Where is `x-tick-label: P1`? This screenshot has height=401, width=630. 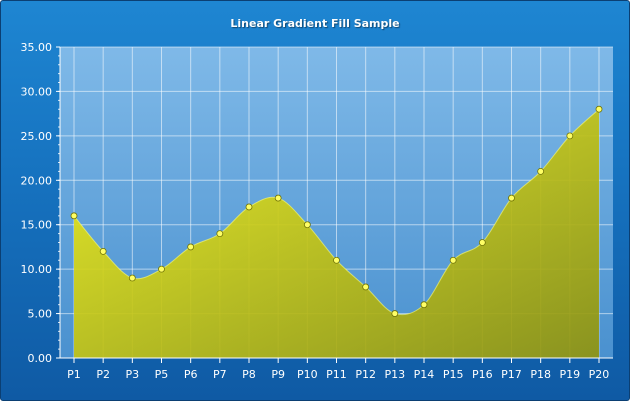 x-tick-label: P1 is located at coordinates (74, 374).